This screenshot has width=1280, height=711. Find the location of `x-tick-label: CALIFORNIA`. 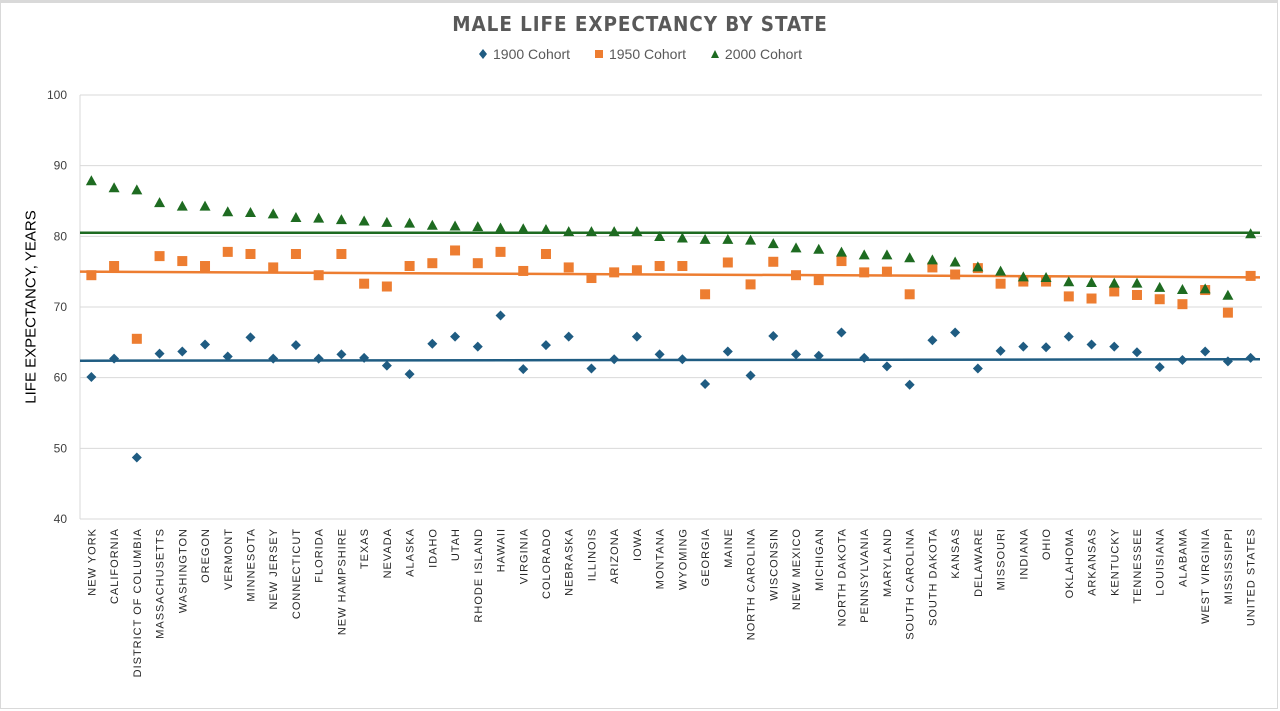

x-tick-label: CALIFORNIA is located at coordinates (115, 566).